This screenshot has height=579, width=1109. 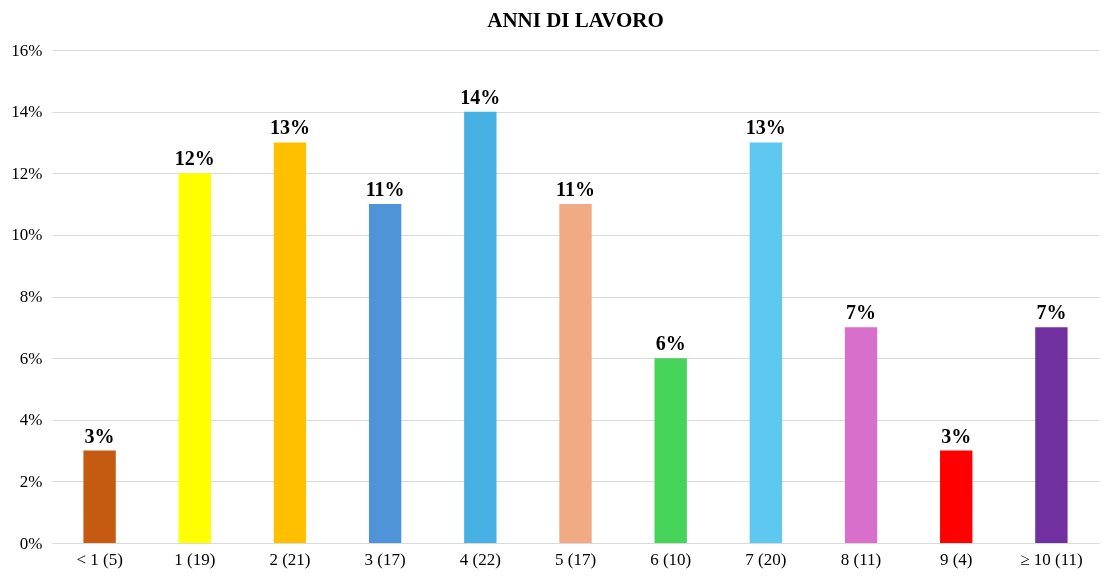 What do you see at coordinates (766, 559) in the screenshot?
I see `x-tick-label: 7 (20)` at bounding box center [766, 559].